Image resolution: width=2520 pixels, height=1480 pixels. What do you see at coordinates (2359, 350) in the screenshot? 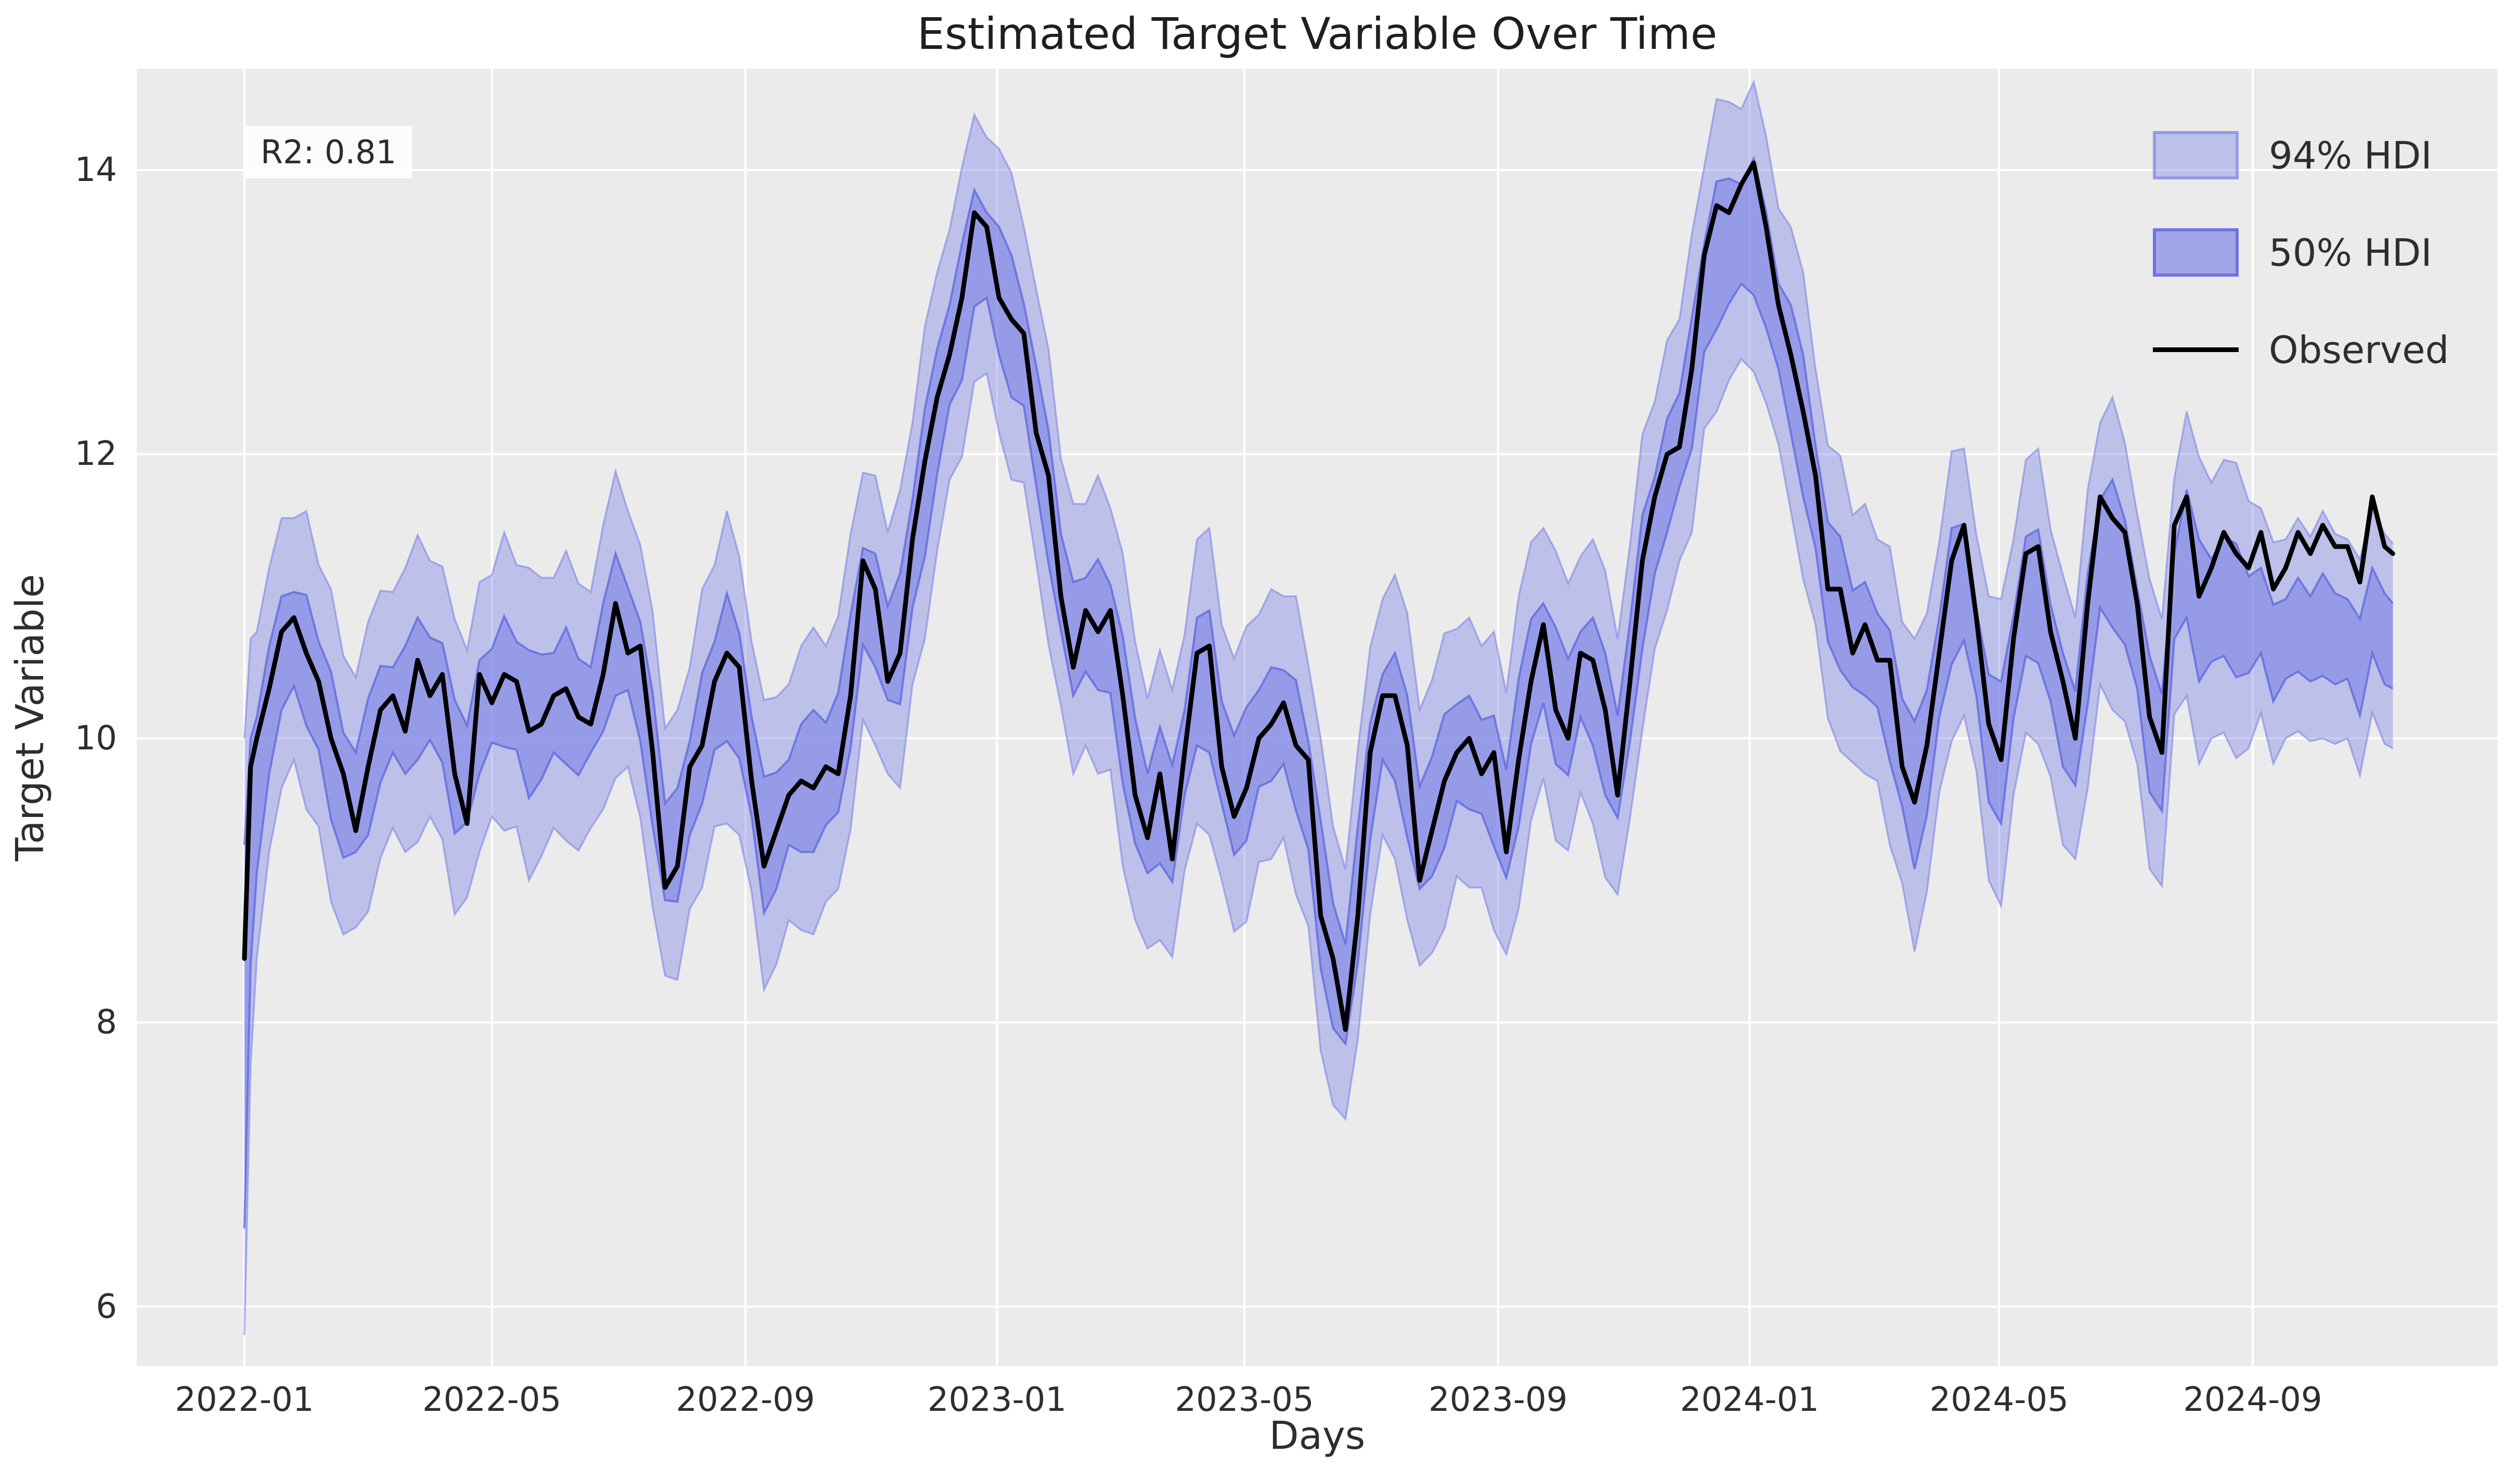
I see `legend-label: Observed` at bounding box center [2359, 350].